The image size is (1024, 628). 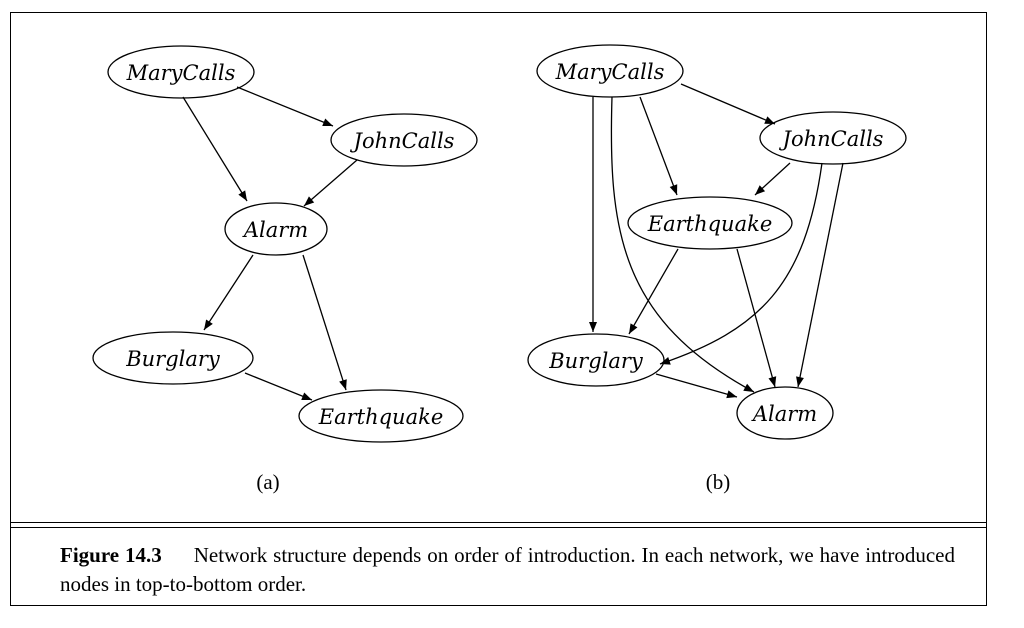 What do you see at coordinates (756, 318) in the screenshot?
I see `edge-b-earthquake-alarm` at bounding box center [756, 318].